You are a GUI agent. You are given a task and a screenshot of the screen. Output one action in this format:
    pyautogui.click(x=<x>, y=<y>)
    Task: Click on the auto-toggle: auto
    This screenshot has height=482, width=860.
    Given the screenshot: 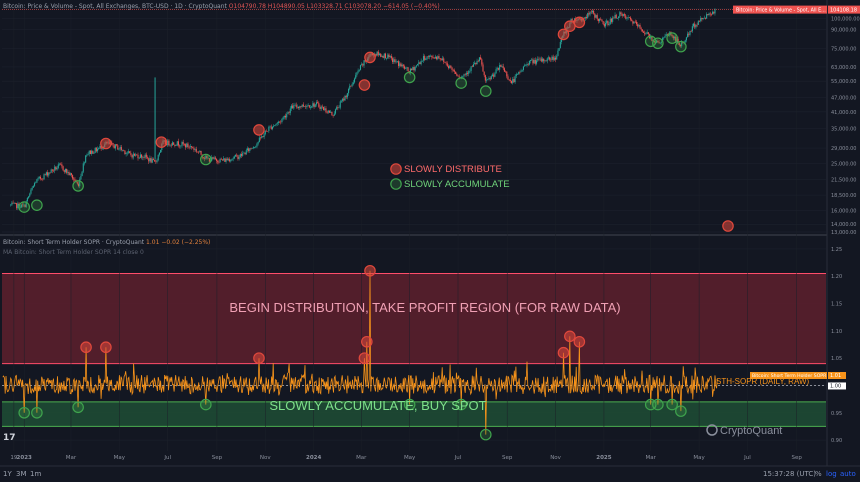 What is the action you would take?
    pyautogui.click(x=848, y=474)
    